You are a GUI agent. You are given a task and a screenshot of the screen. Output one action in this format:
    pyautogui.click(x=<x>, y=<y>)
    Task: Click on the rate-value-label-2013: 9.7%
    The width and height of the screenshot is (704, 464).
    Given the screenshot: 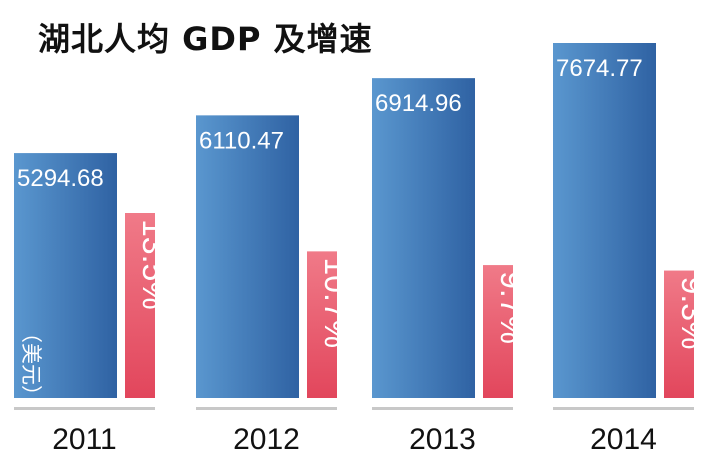 What is the action you would take?
    pyautogui.click(x=512, y=307)
    